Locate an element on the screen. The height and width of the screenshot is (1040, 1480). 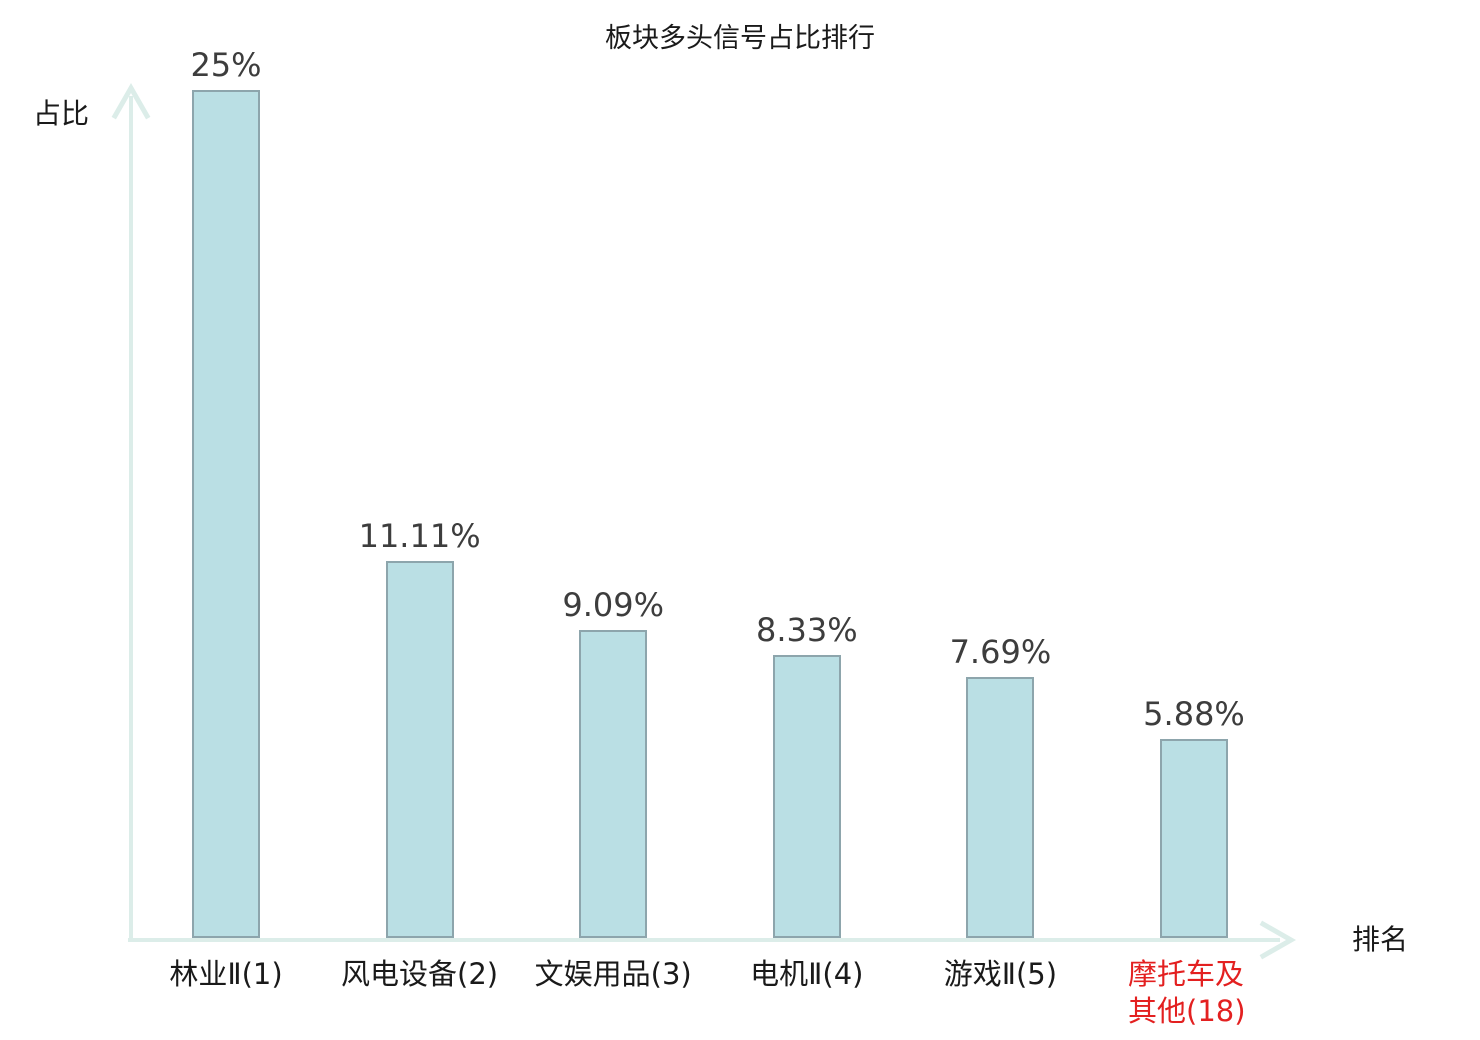
category-label: 风电设备(2) is located at coordinates (420, 974).